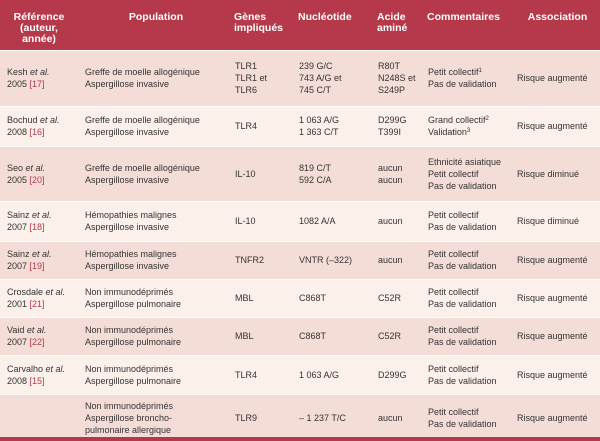  I want to click on reference-link: [19], so click(37, 266).